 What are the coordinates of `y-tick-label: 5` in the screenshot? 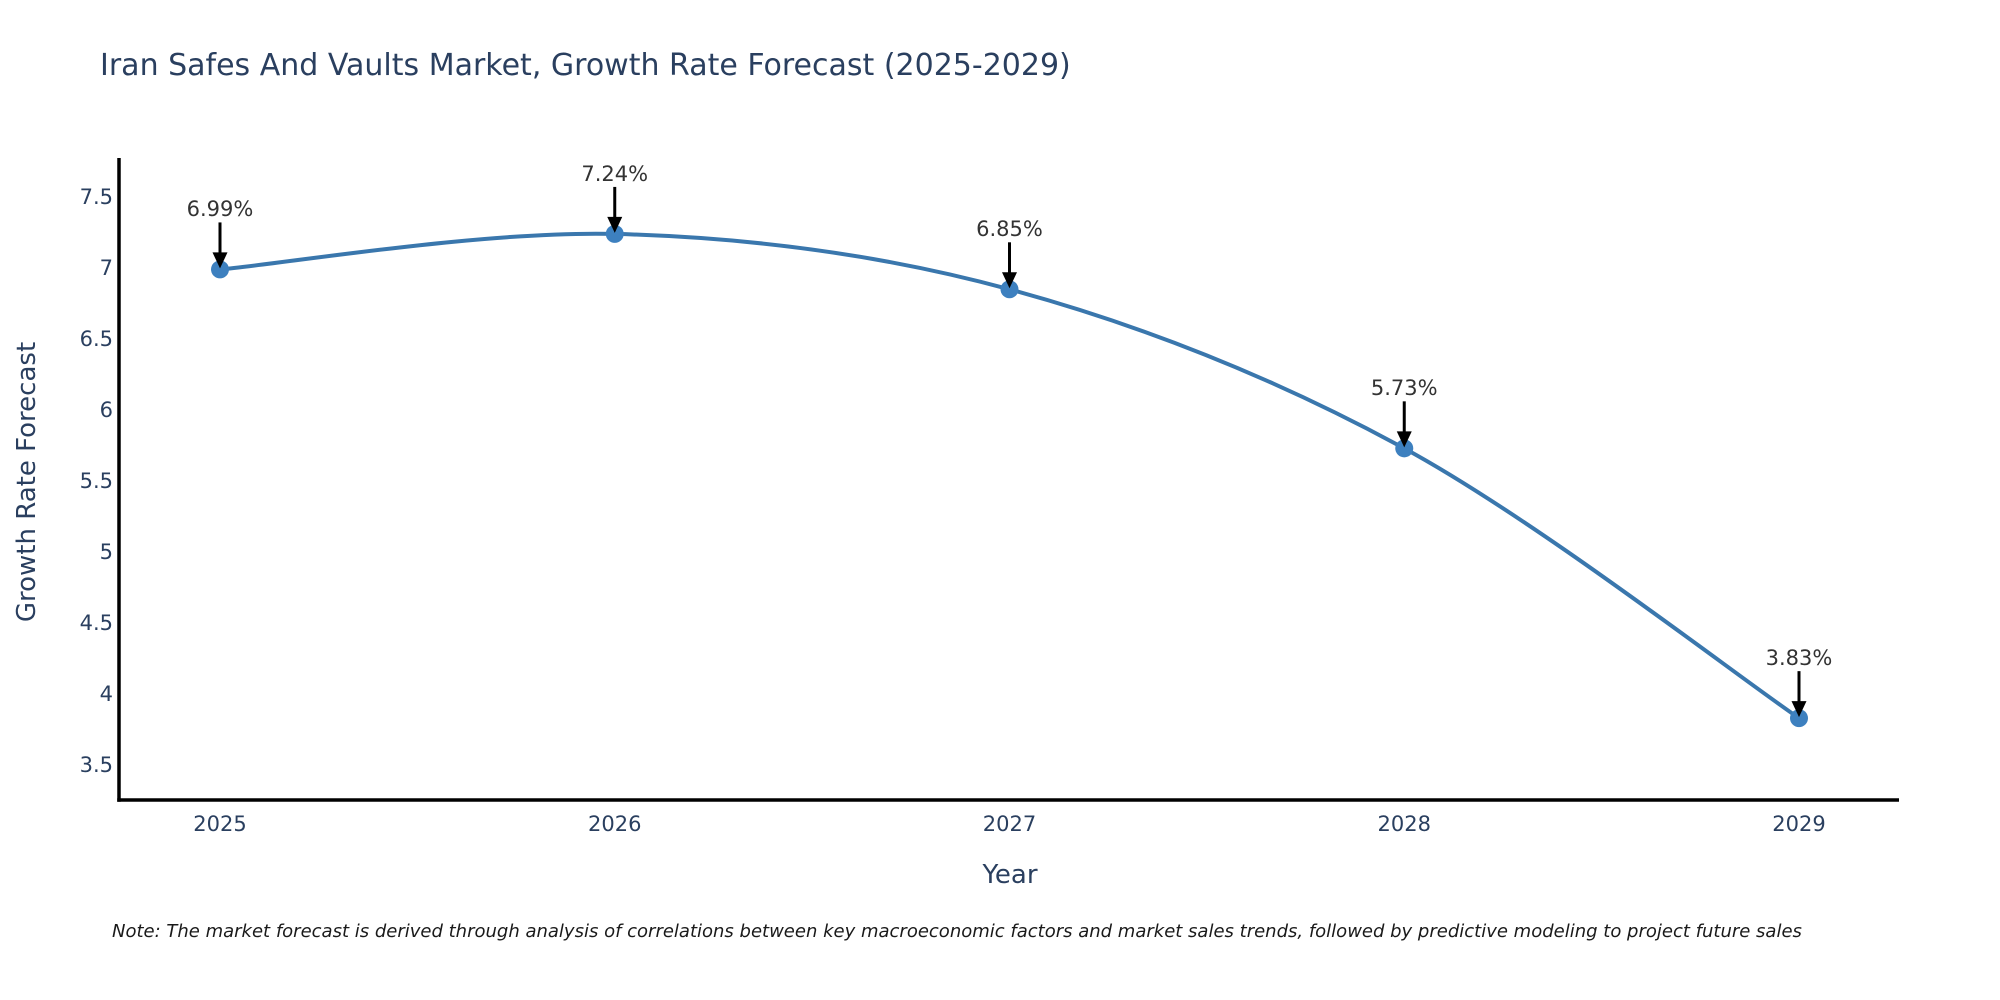 It's located at (106, 552).